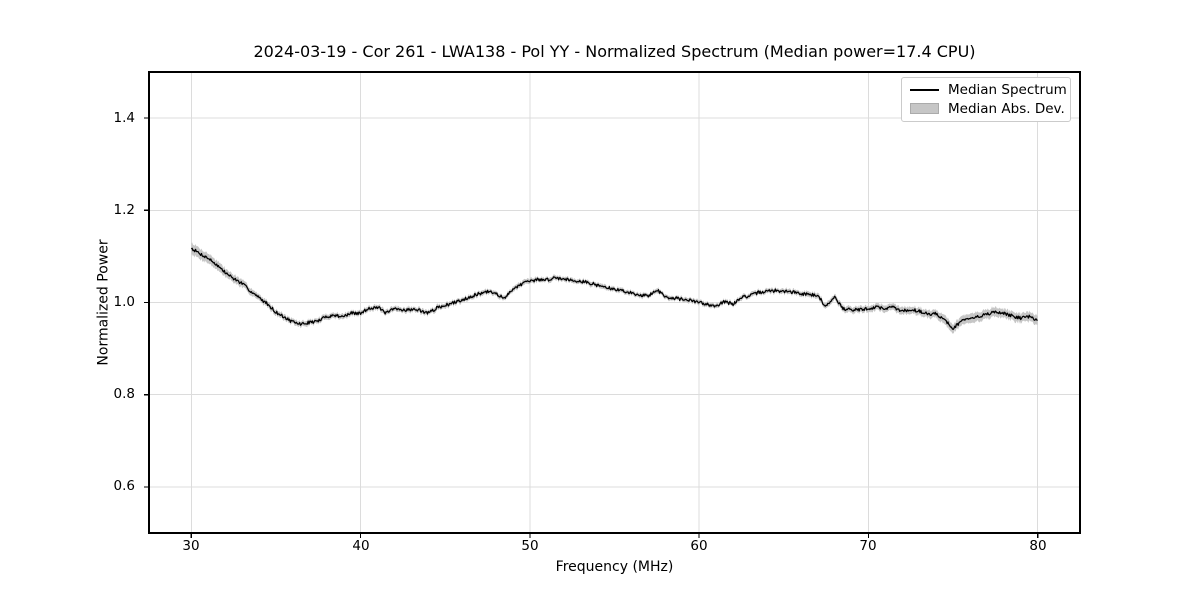 Image resolution: width=1200 pixels, height=600 pixels. I want to click on x-axis-title: Frequency (MHz), so click(614, 567).